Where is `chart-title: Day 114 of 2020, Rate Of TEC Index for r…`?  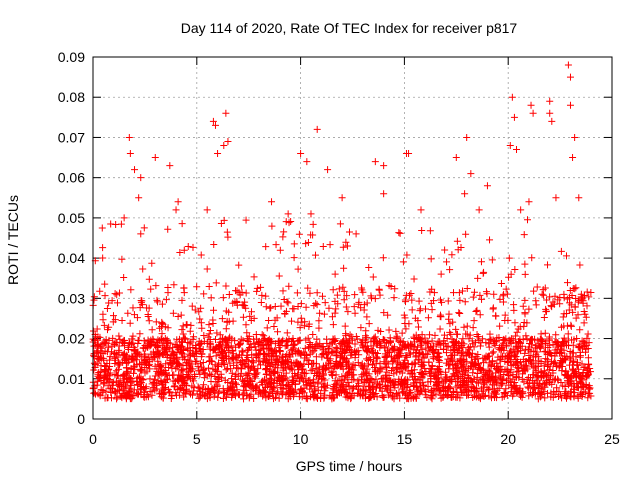 chart-title: Day 114 of 2020, Rate Of TEC Index for r… is located at coordinates (349, 28).